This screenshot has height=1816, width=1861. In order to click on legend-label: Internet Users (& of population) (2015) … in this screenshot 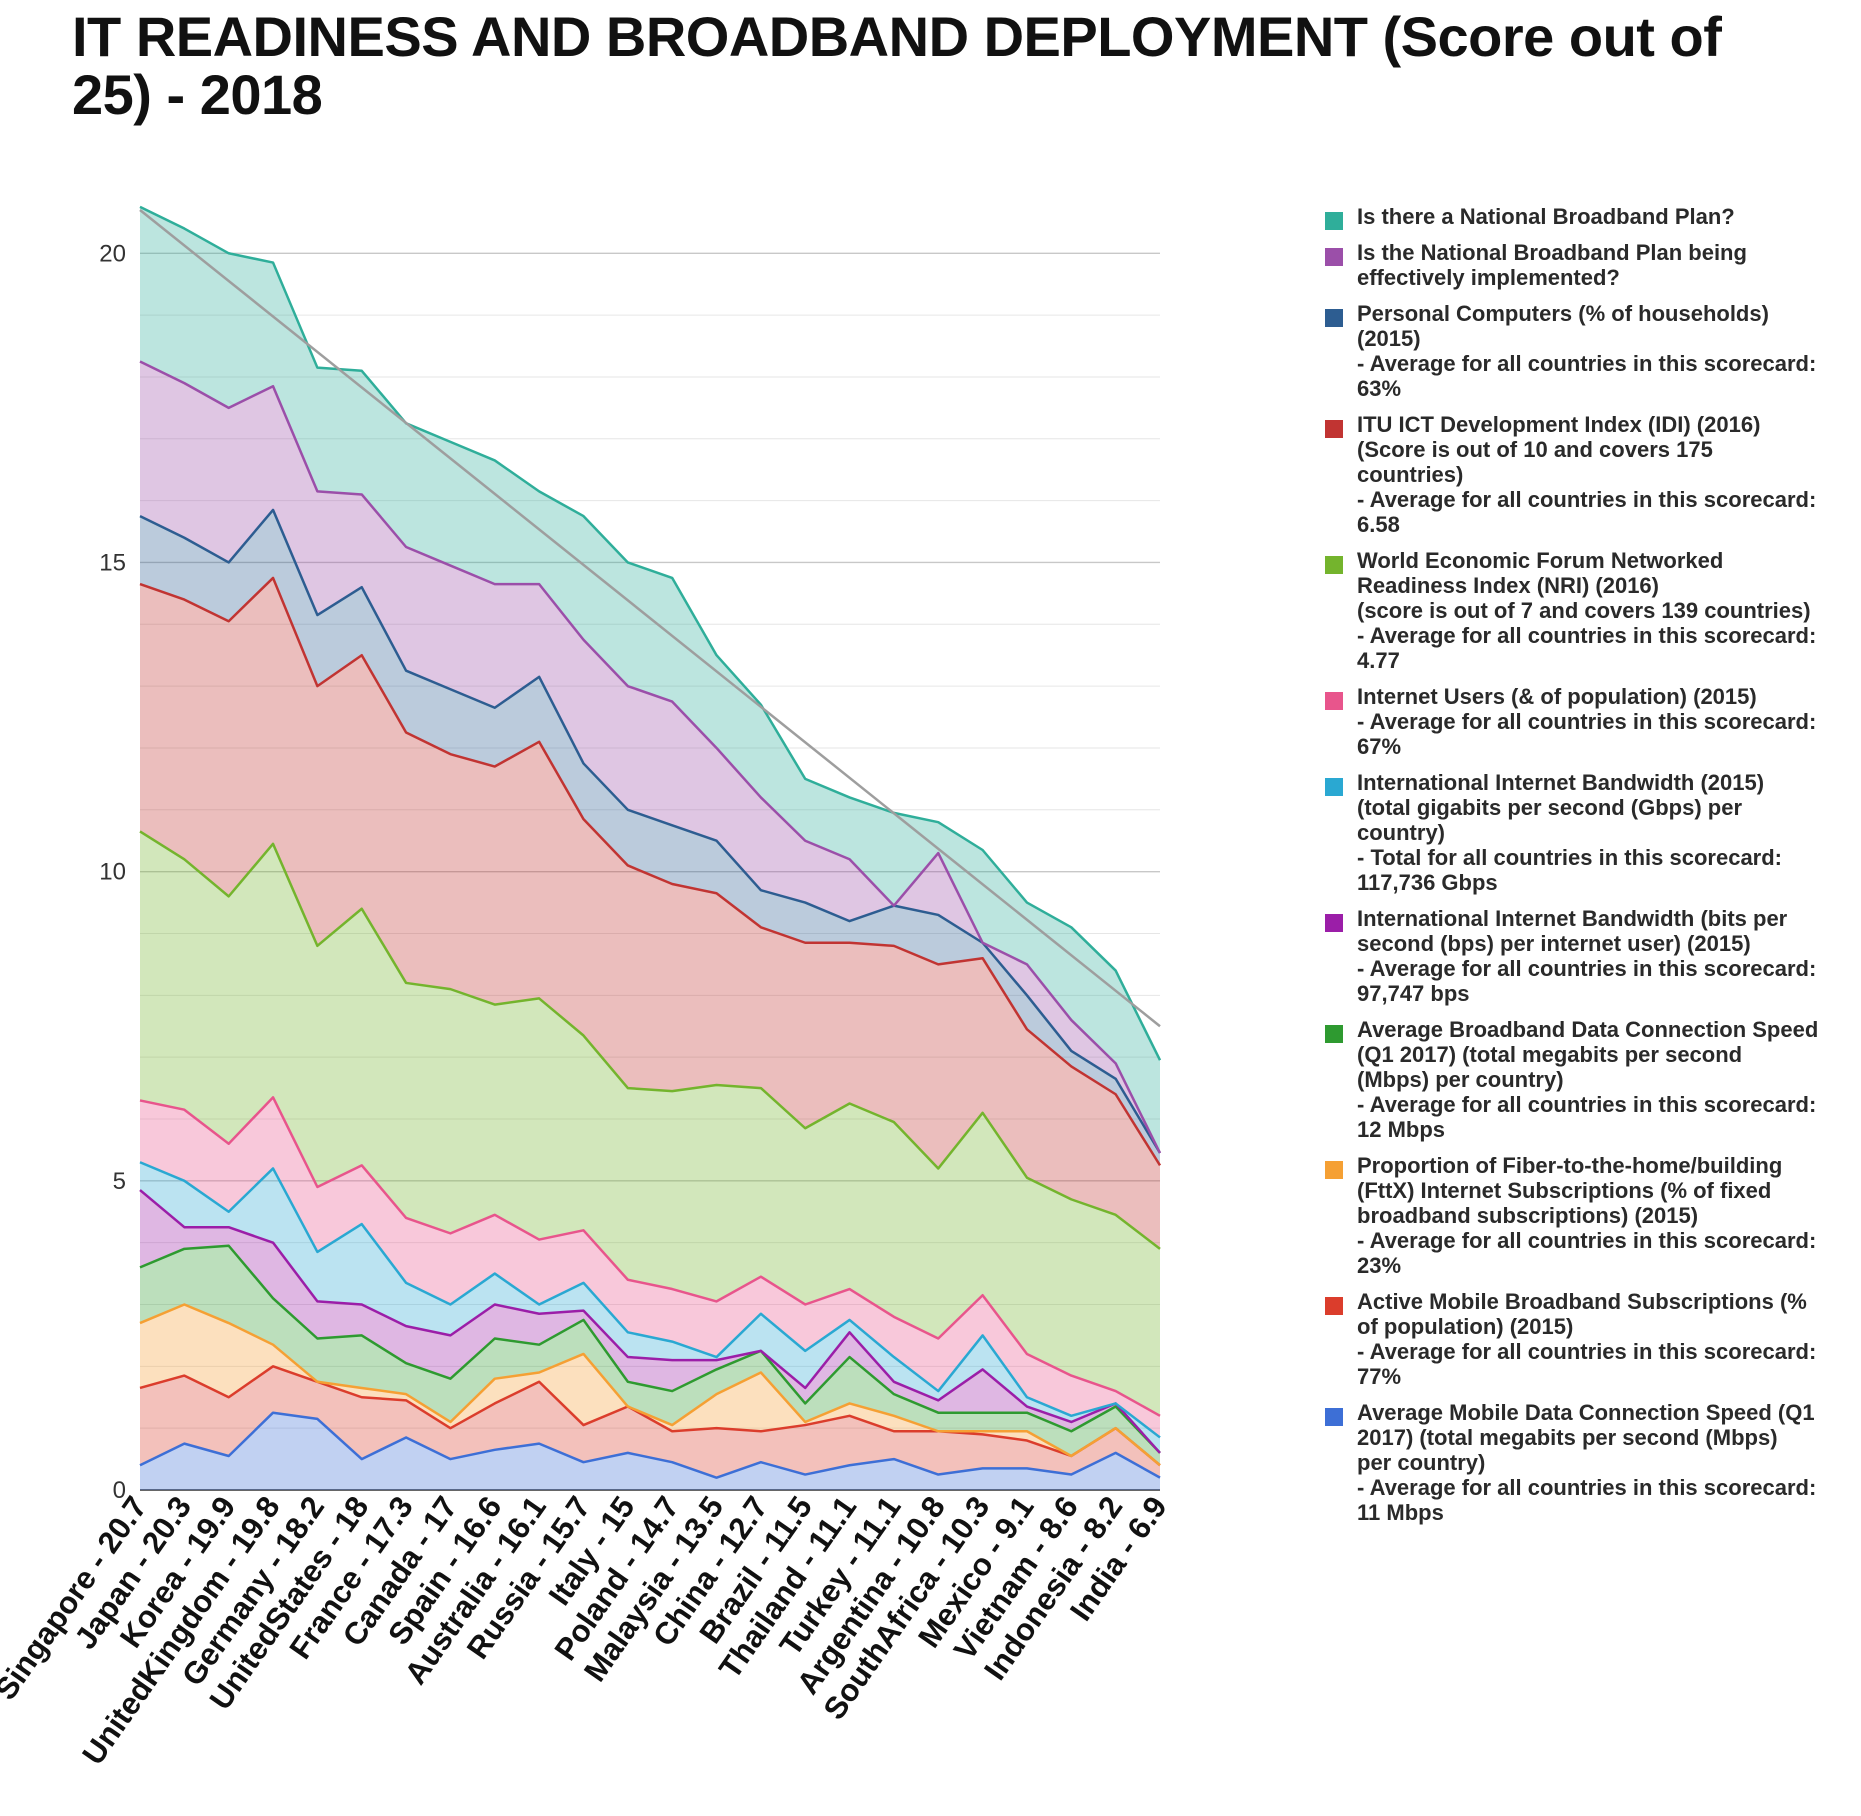, I will do `click(1587, 721)`.